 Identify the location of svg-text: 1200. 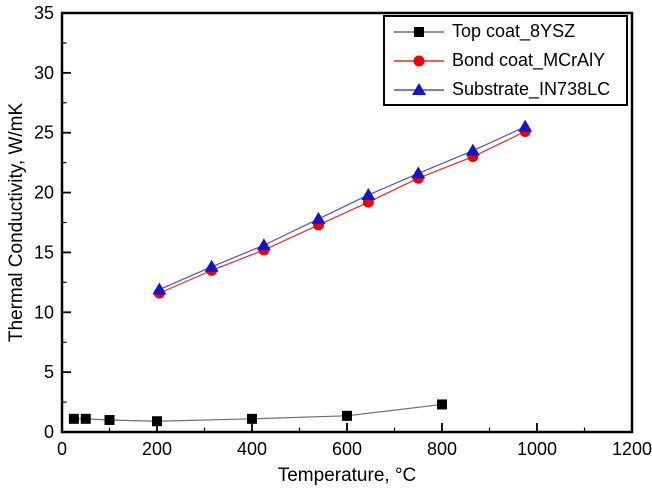
(632, 449).